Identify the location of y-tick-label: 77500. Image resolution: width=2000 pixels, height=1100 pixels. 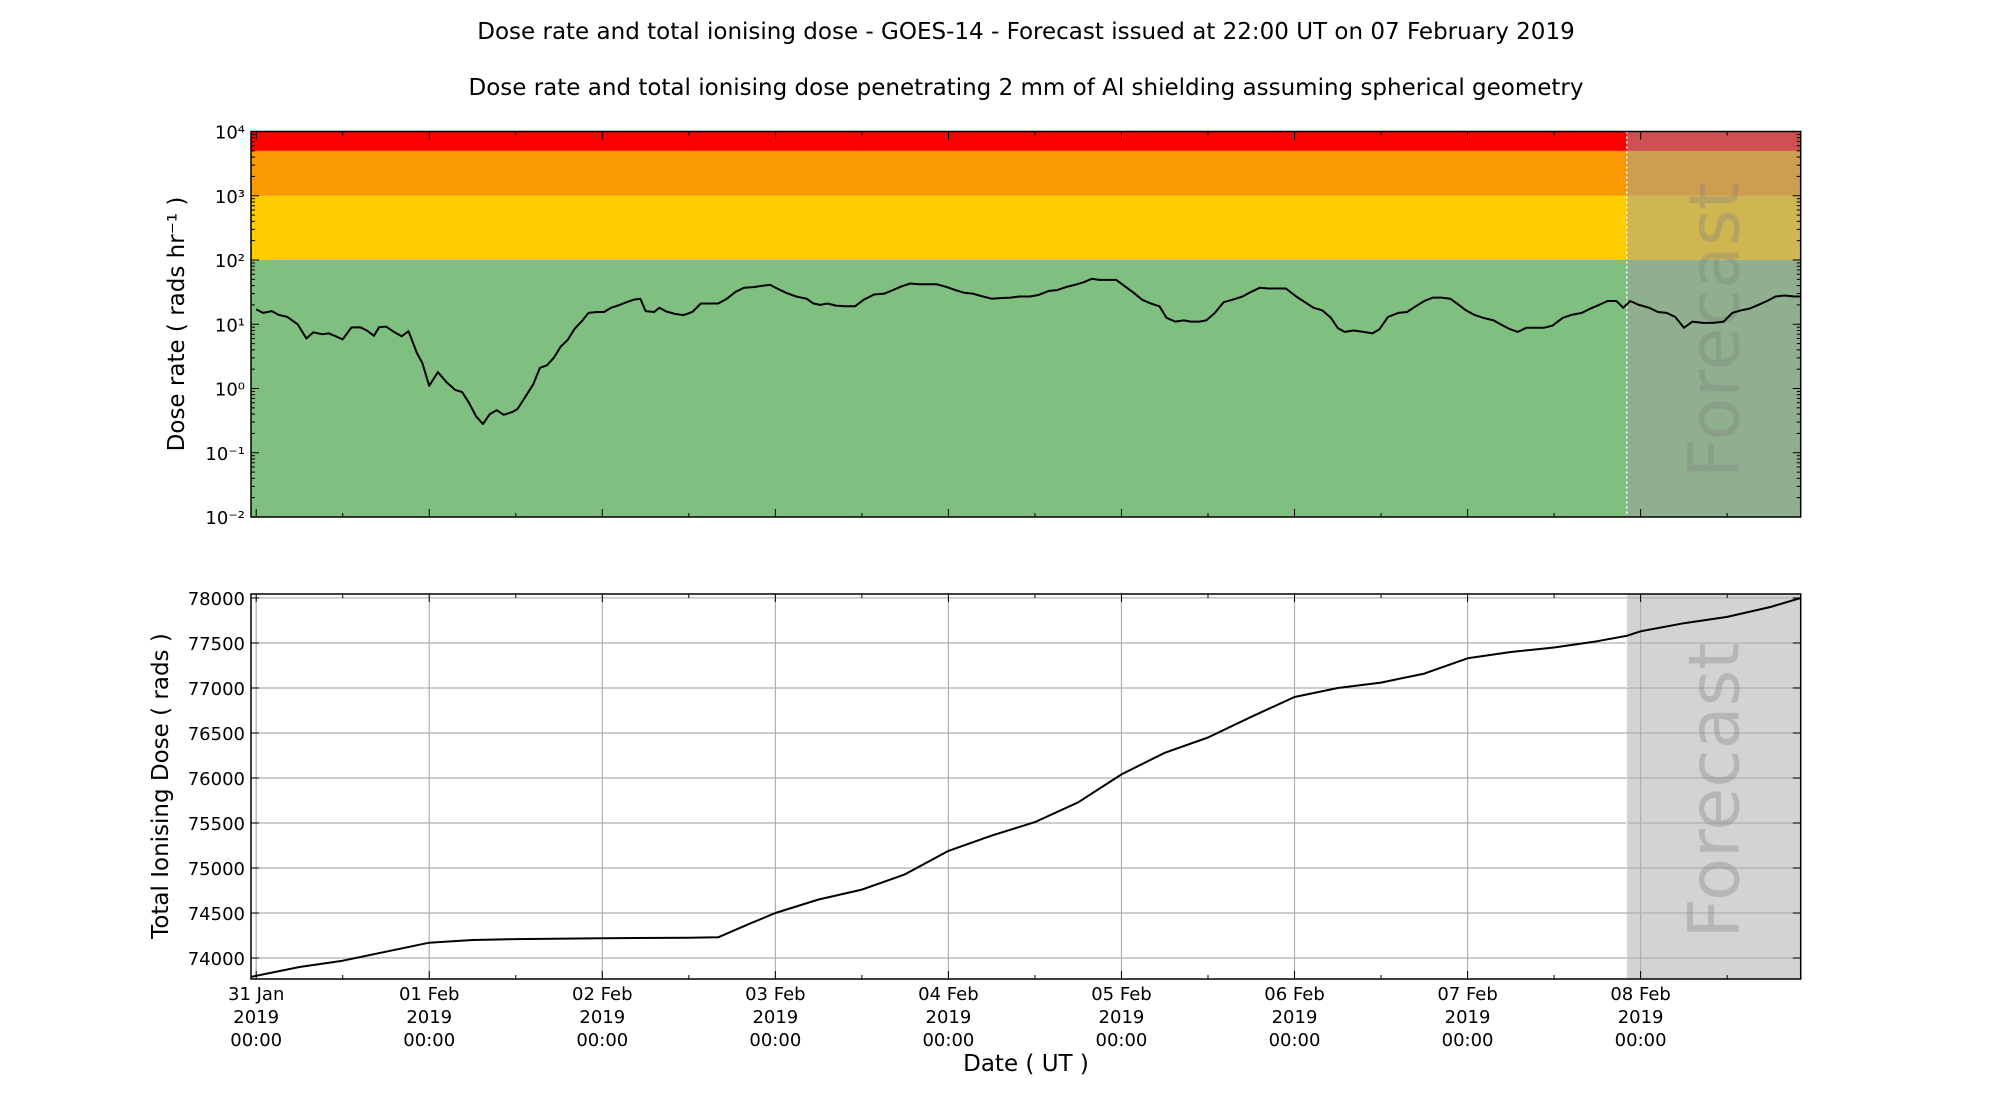
(216, 644).